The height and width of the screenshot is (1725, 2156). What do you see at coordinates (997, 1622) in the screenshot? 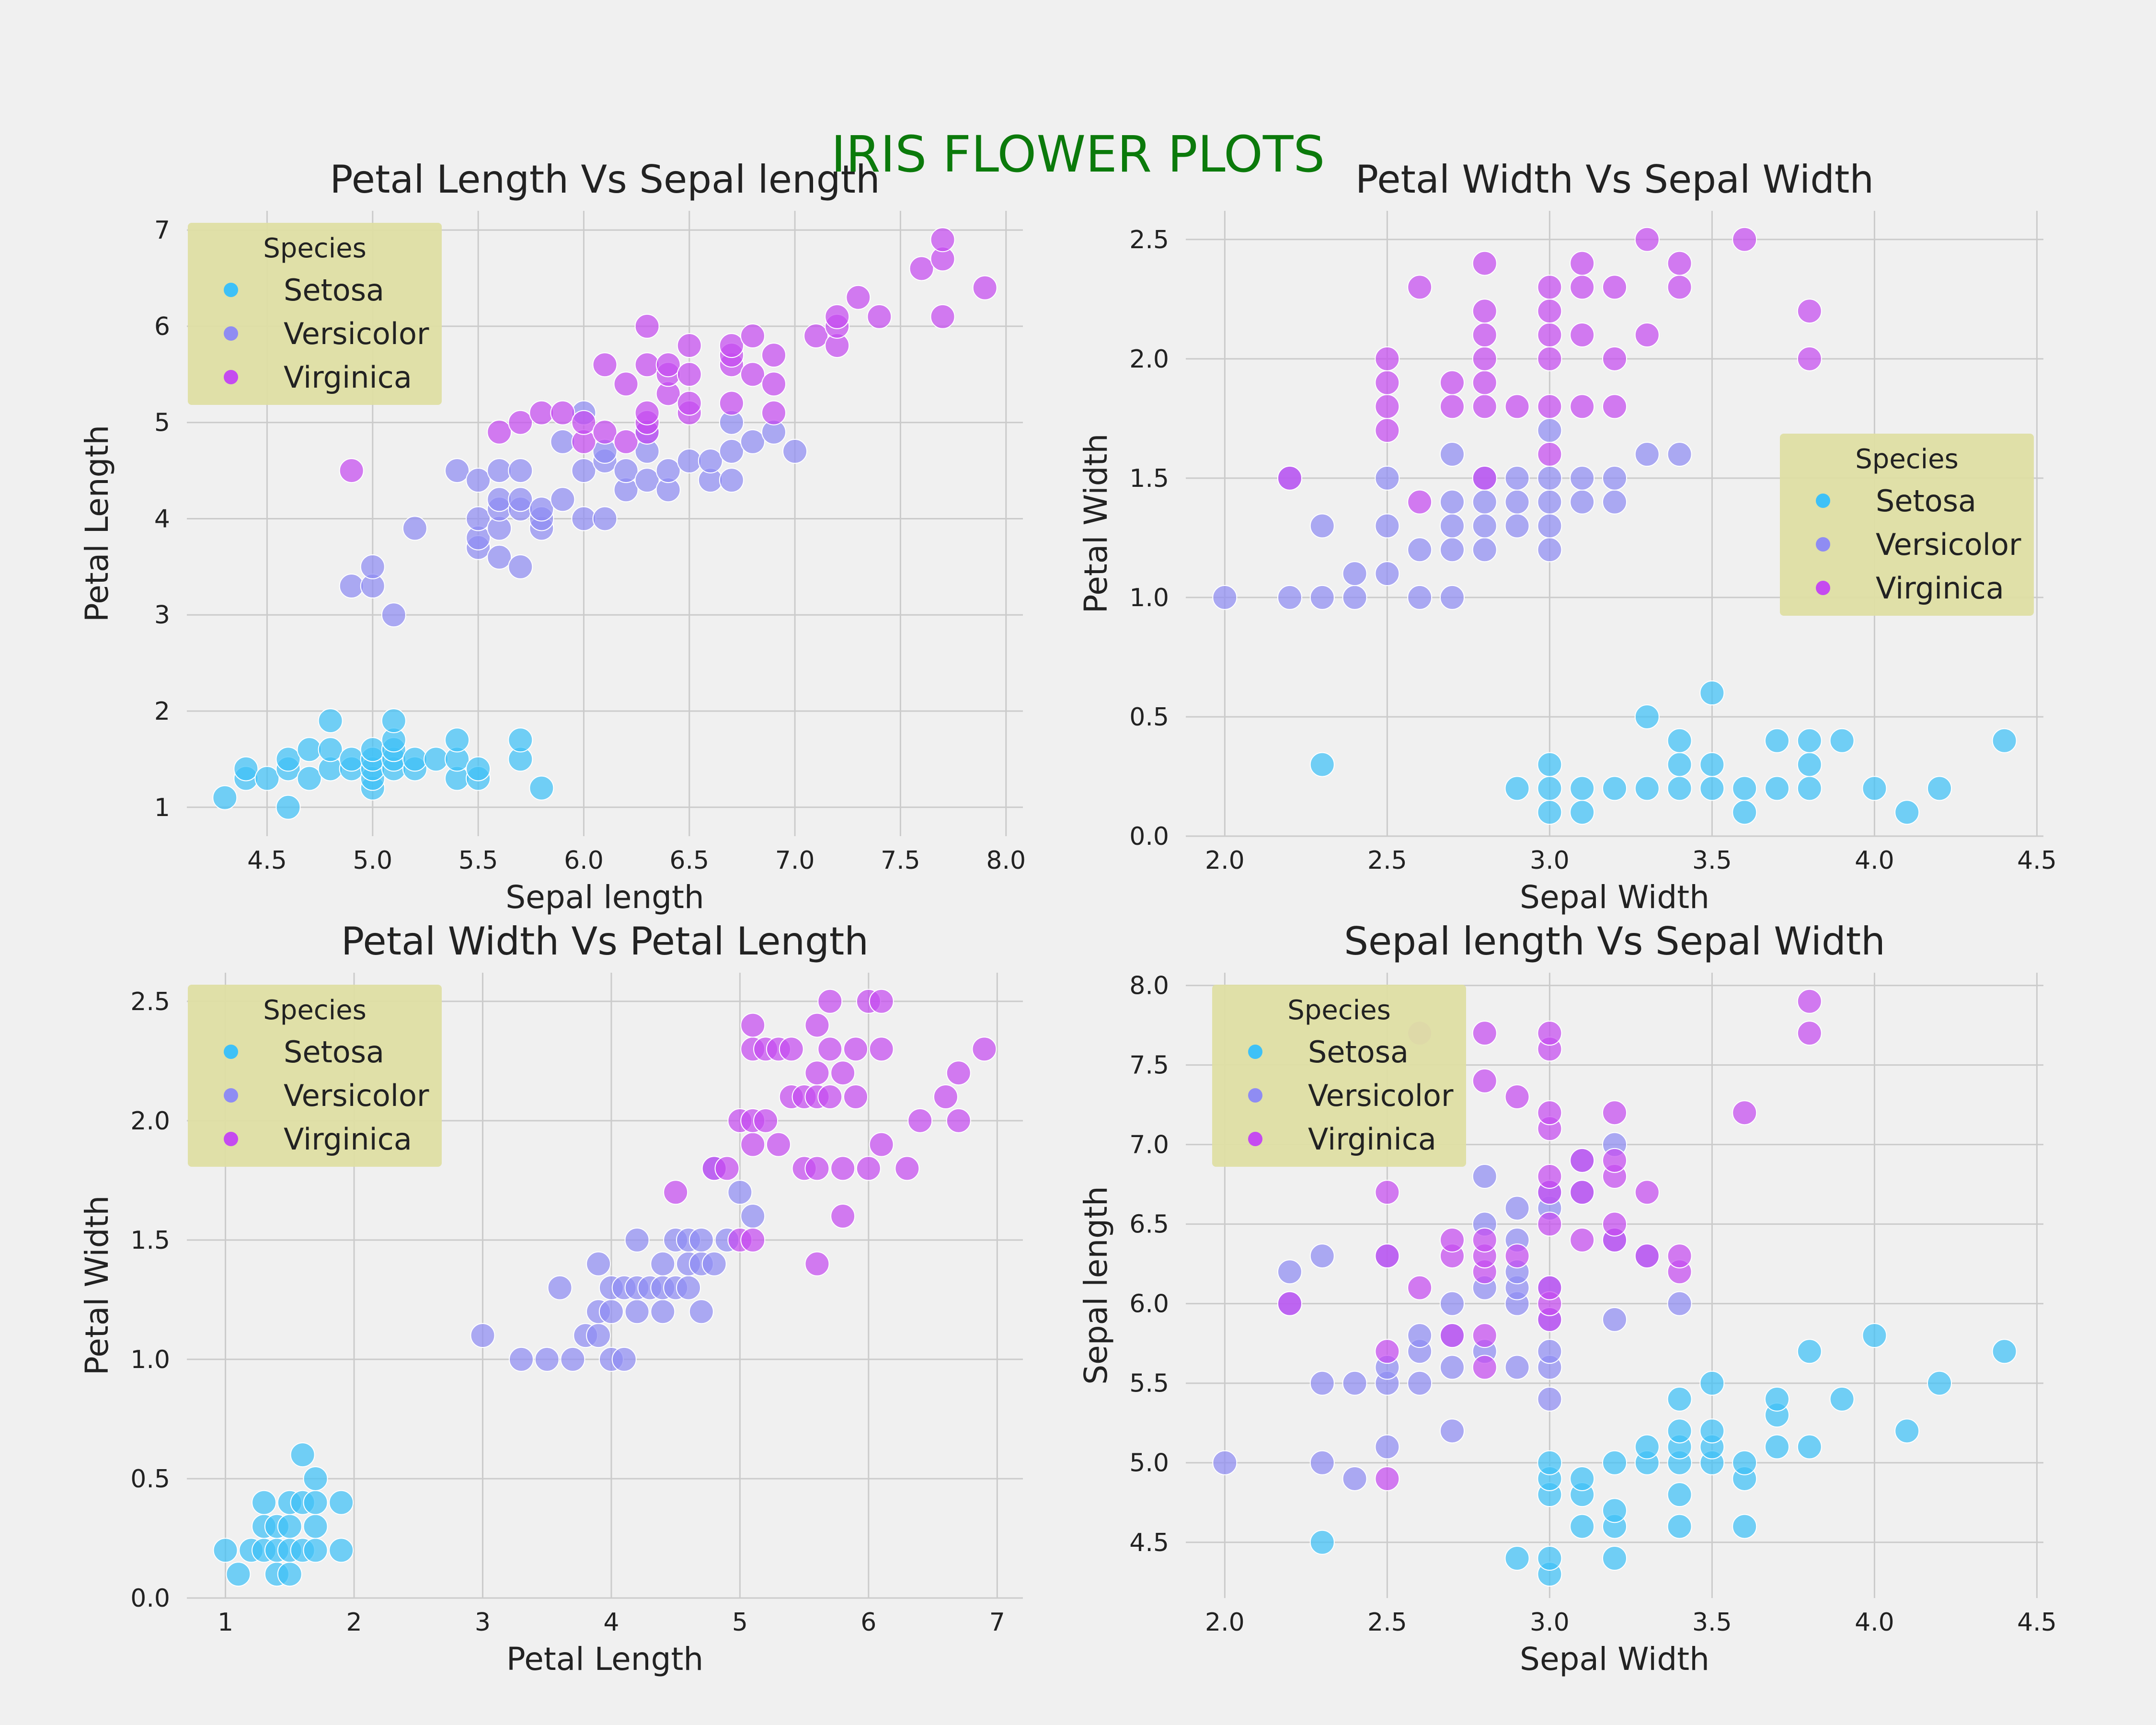
I see `x-tick-label: 7` at bounding box center [997, 1622].